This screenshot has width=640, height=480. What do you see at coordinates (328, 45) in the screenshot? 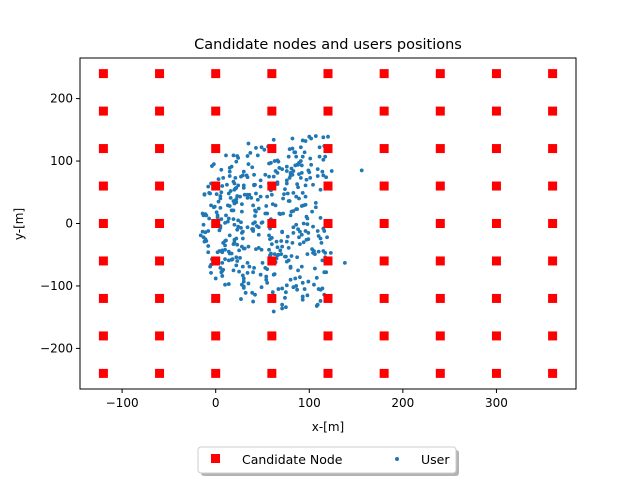
I see `chart-title: Candidate nodes and users positions` at bounding box center [328, 45].